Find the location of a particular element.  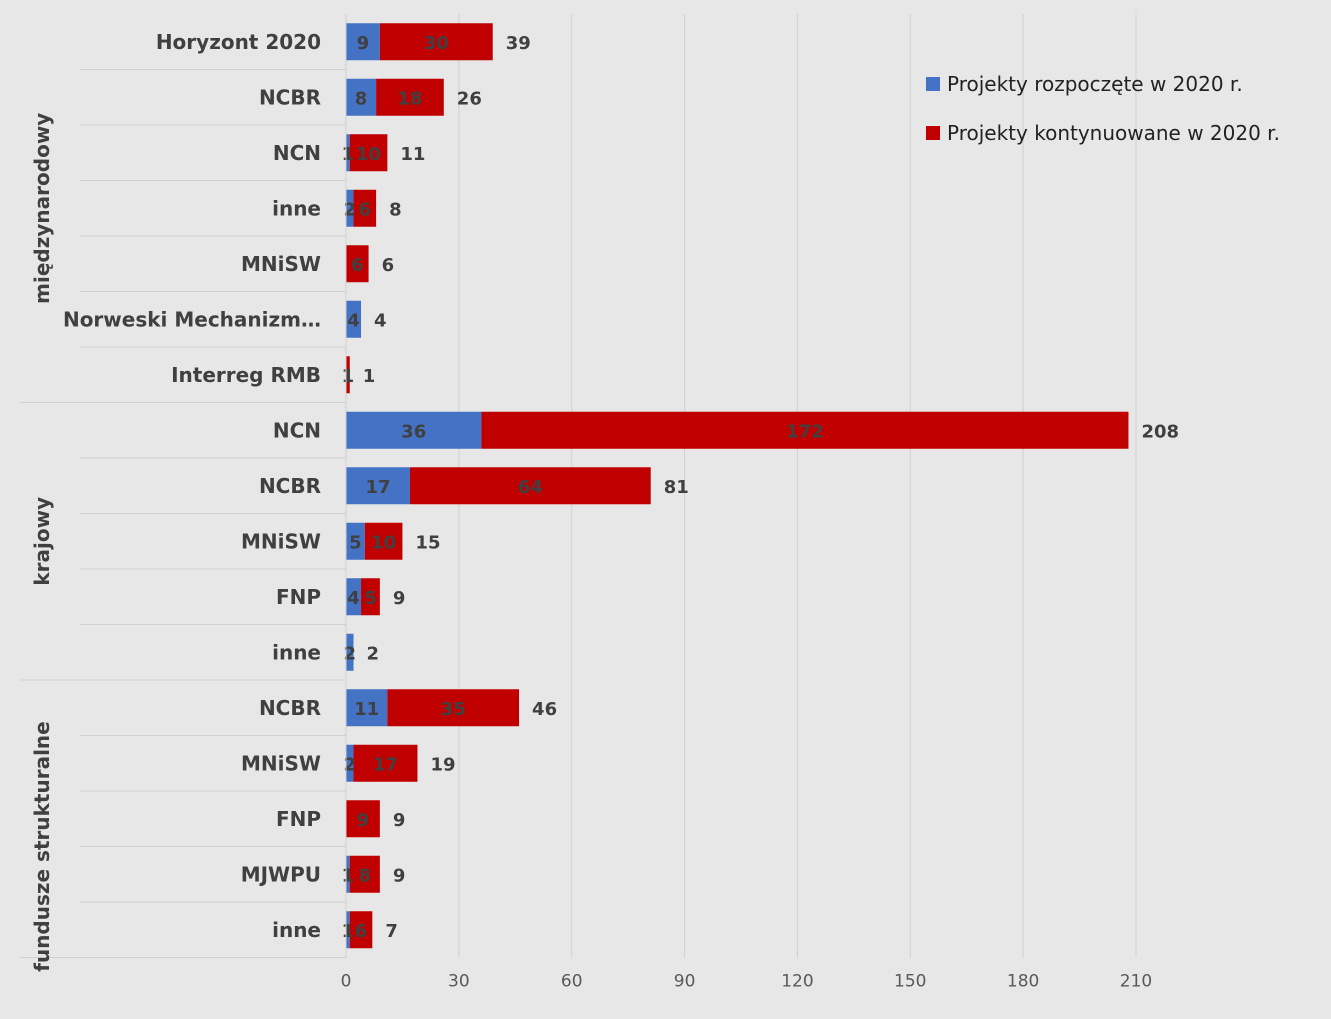

legend-label-started: Projekty rozpoczęte w 2020 r. is located at coordinates (1095, 84).